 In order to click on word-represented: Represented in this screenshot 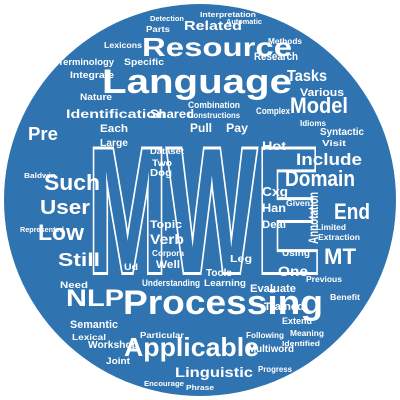, I will do `click(42, 230)`.